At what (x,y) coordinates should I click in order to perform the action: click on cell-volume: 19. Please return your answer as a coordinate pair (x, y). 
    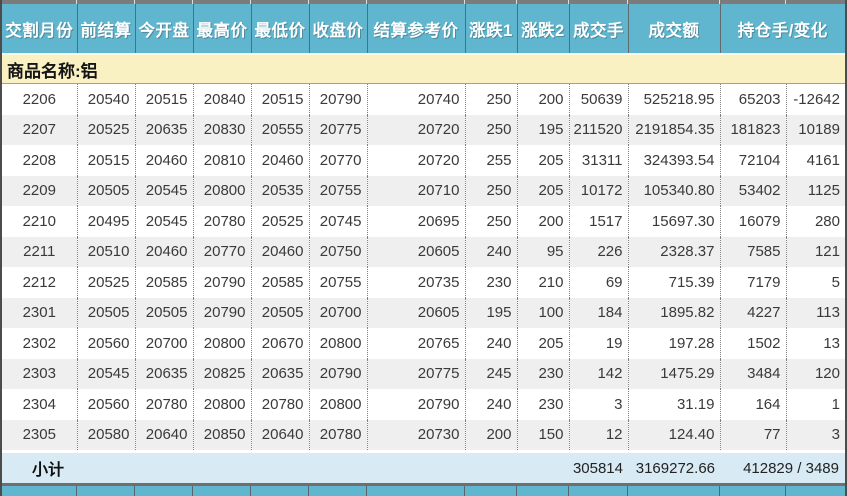
    Looking at the image, I should click on (599, 343).